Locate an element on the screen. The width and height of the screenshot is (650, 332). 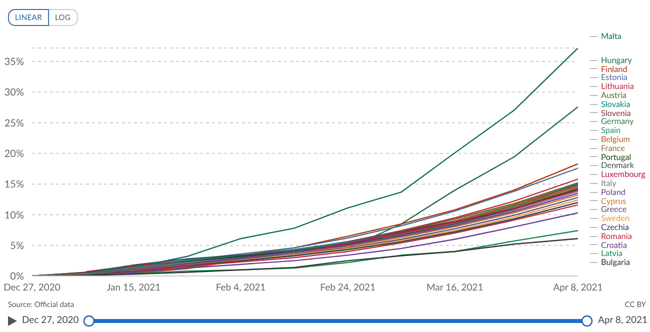
y-tick-label: 5% is located at coordinates (17, 246).